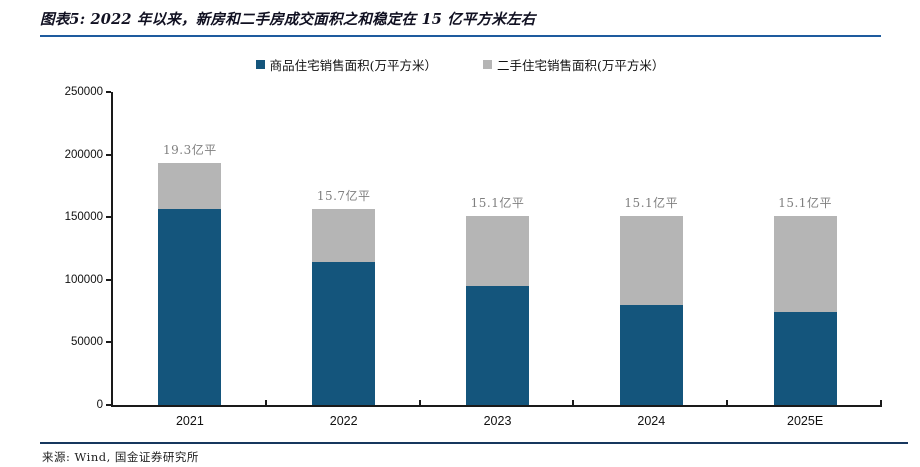  I want to click on y-axis-tick-label: 100000, so click(83, 279).